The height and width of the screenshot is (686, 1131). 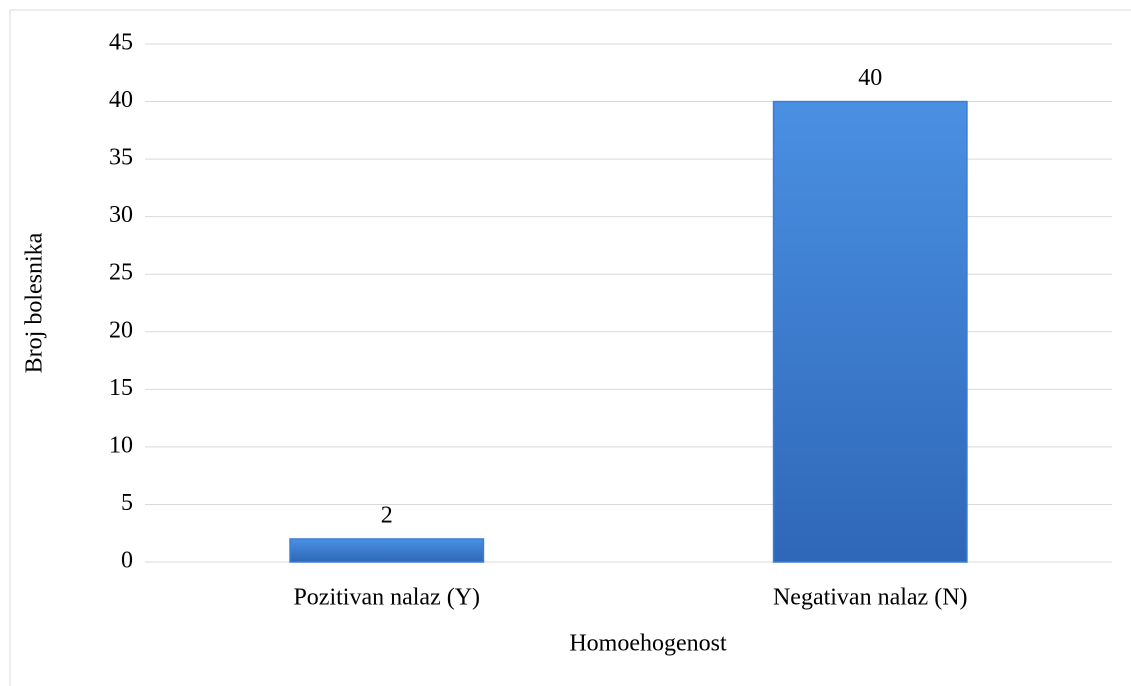 What do you see at coordinates (386, 598) in the screenshot?
I see `x-tick-label: Pozitivan nalaz (Y)` at bounding box center [386, 598].